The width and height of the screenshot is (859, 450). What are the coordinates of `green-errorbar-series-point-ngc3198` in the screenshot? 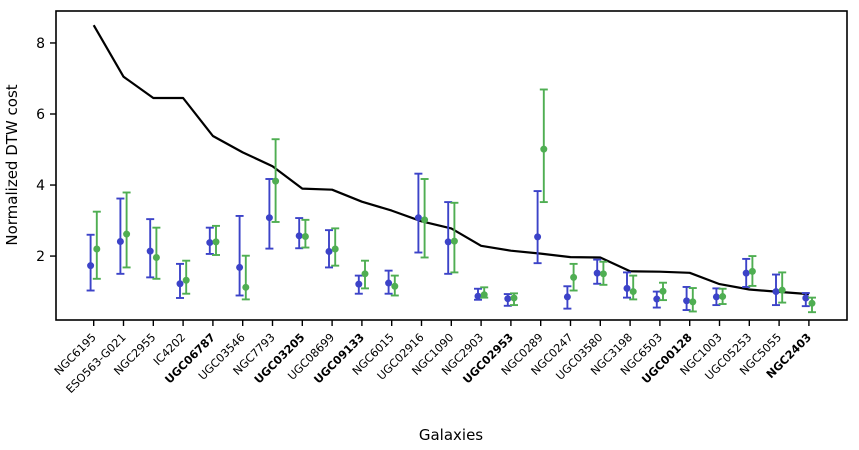 It's located at (633, 287).